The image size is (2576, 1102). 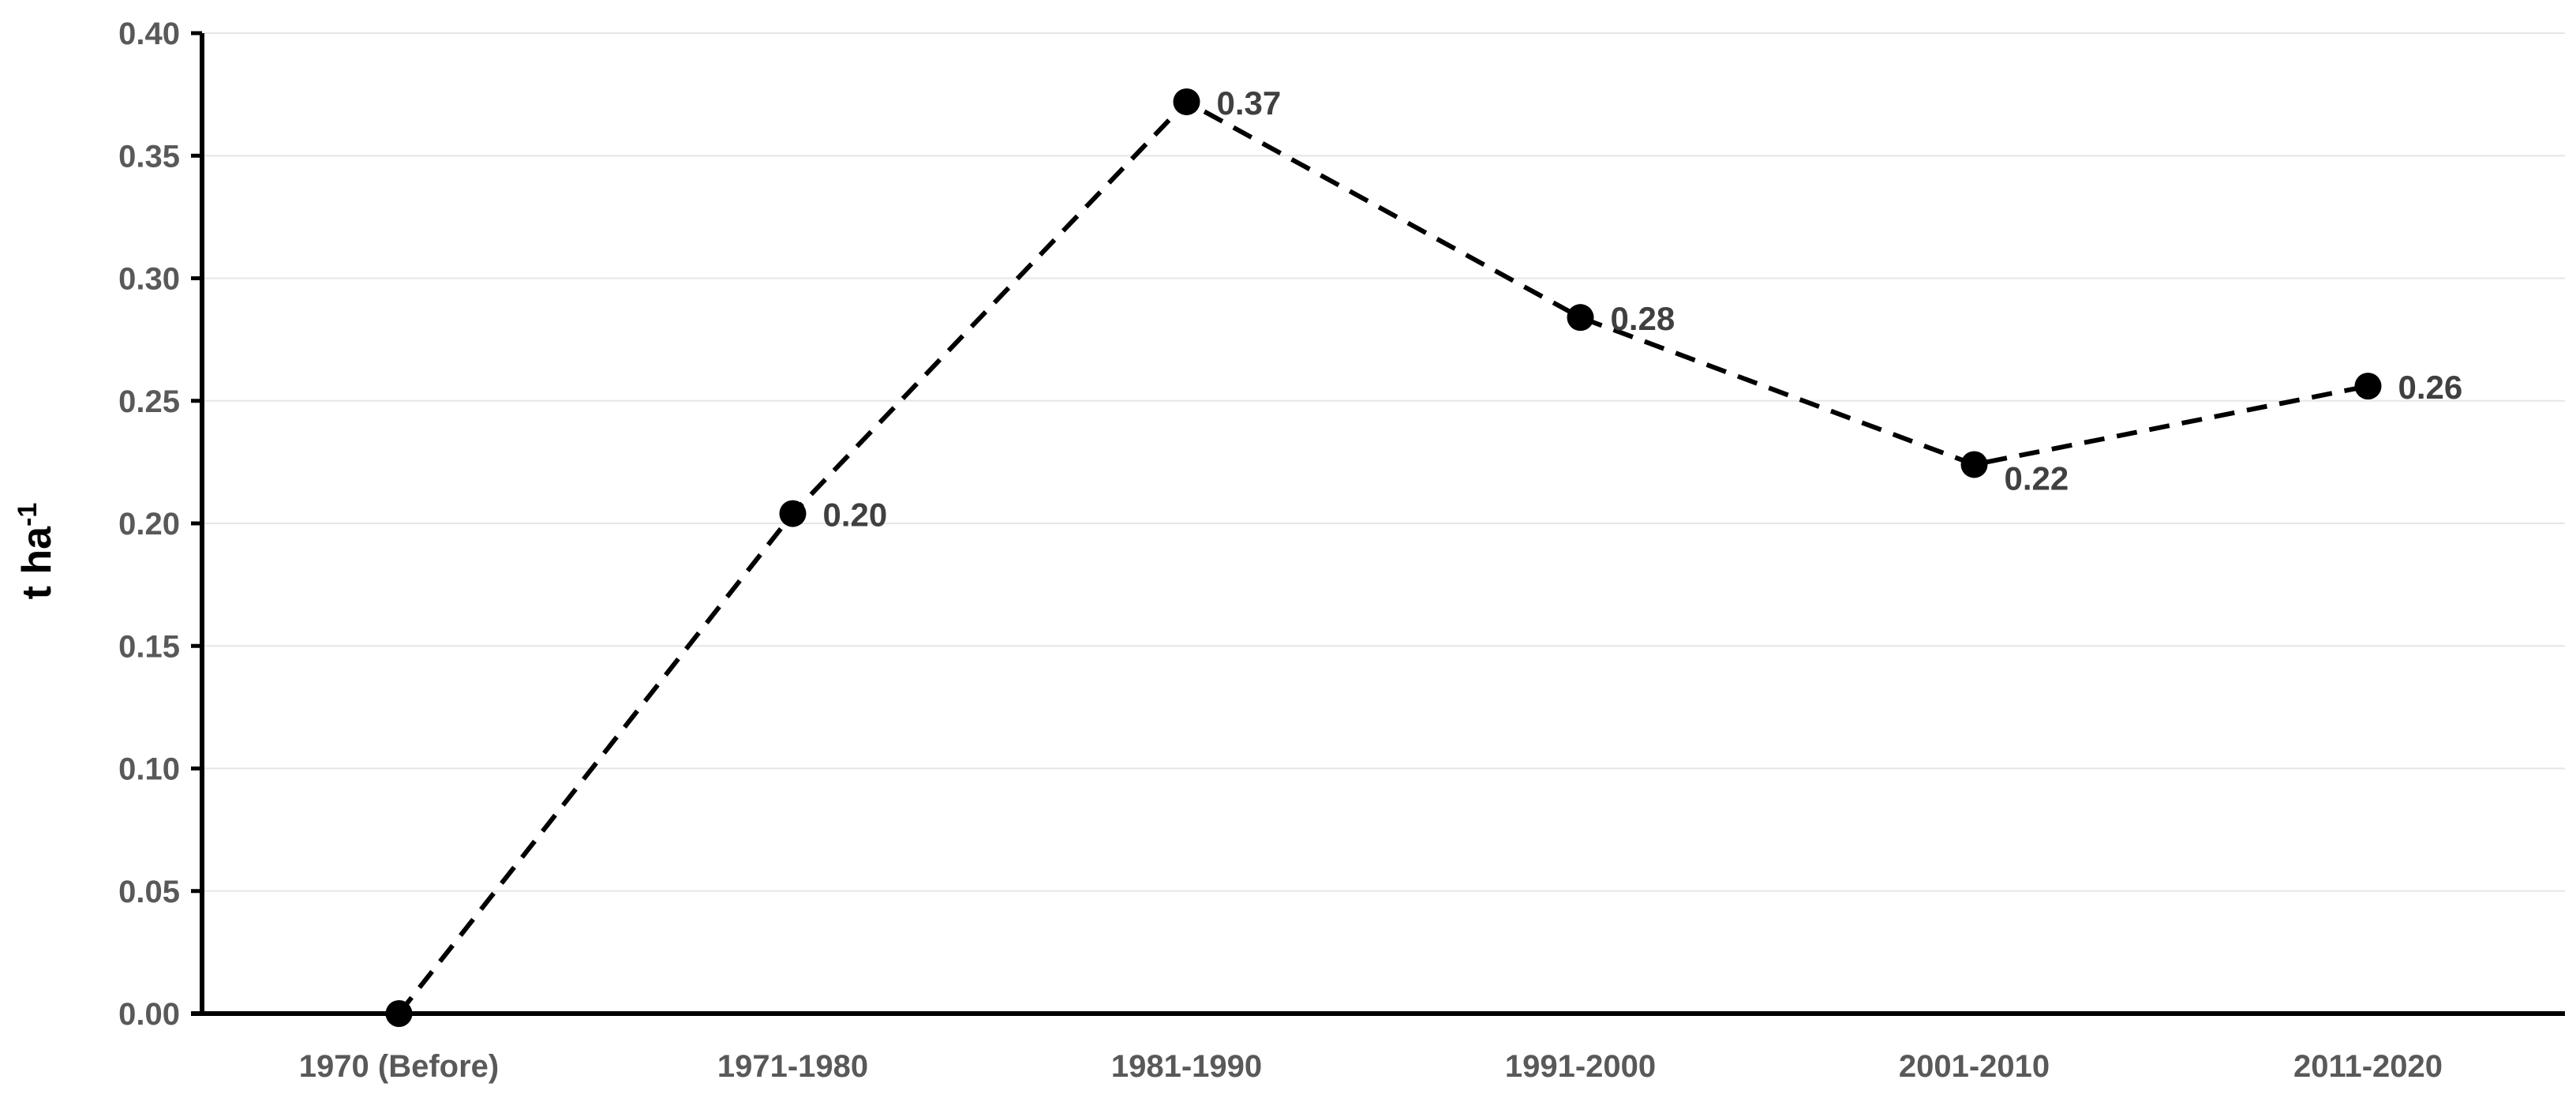 I want to click on x-tick-label: 2001-2010, so click(x=1974, y=1066).